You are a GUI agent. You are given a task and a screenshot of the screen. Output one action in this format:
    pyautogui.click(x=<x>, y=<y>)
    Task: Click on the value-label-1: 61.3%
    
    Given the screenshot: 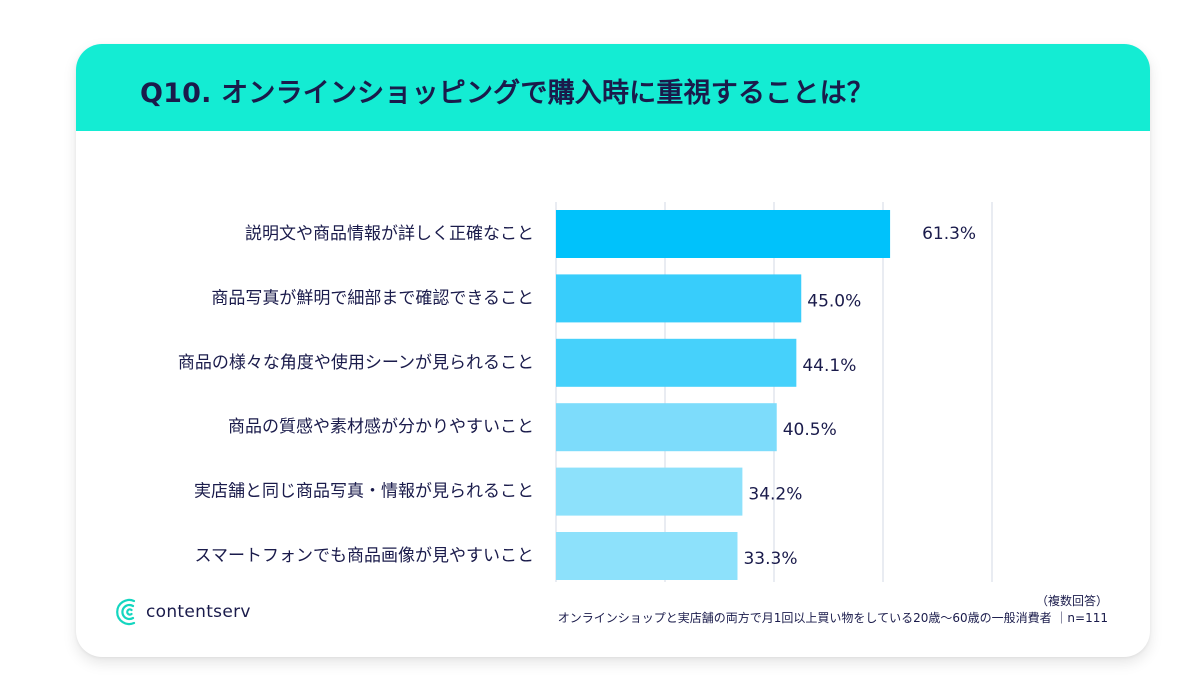 What is the action you would take?
    pyautogui.click(x=949, y=234)
    